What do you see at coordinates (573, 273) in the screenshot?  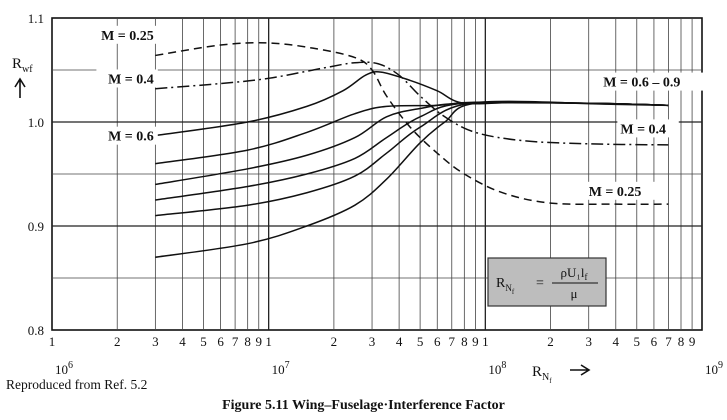 I see `formula-numerator: ρU₁lf` at bounding box center [573, 273].